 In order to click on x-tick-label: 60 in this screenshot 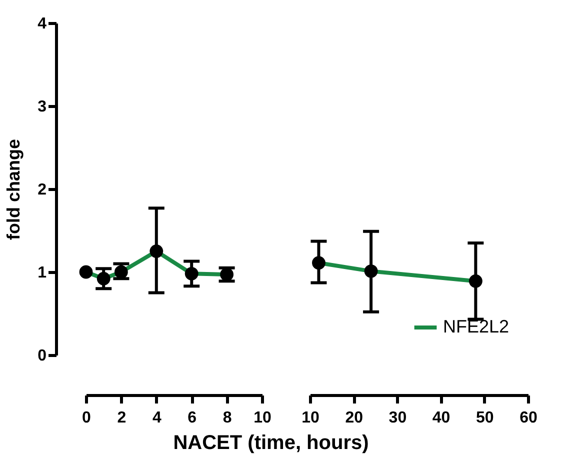, I will do `click(529, 418)`.